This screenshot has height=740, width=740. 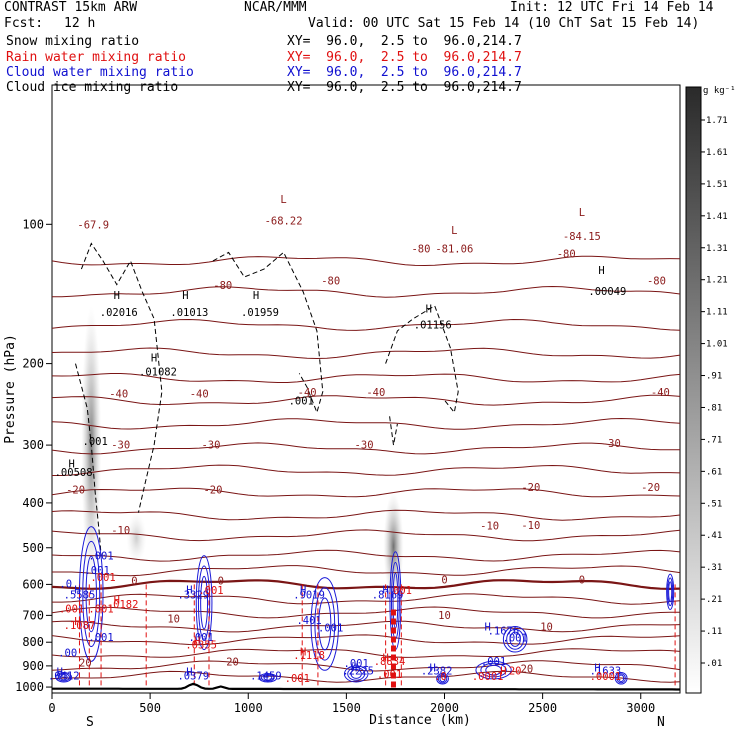 What do you see at coordinates (607, 292) in the screenshot?
I see `snow-ice-label-9: .00049` at bounding box center [607, 292].